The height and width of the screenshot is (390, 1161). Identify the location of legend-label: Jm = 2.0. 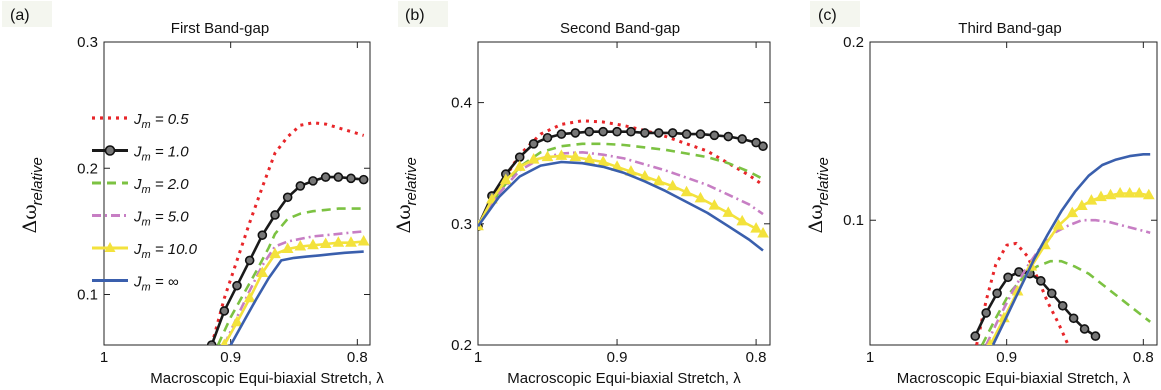
(161, 186).